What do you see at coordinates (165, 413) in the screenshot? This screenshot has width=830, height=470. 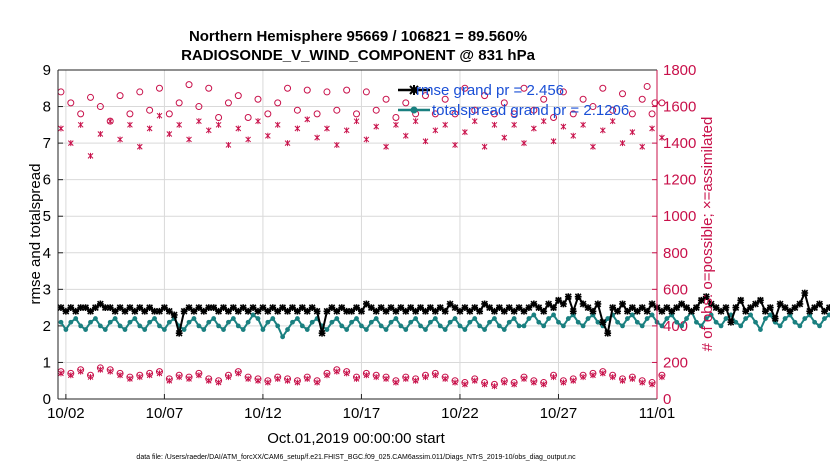 I see `x-tick-label: 10/07` at bounding box center [165, 413].